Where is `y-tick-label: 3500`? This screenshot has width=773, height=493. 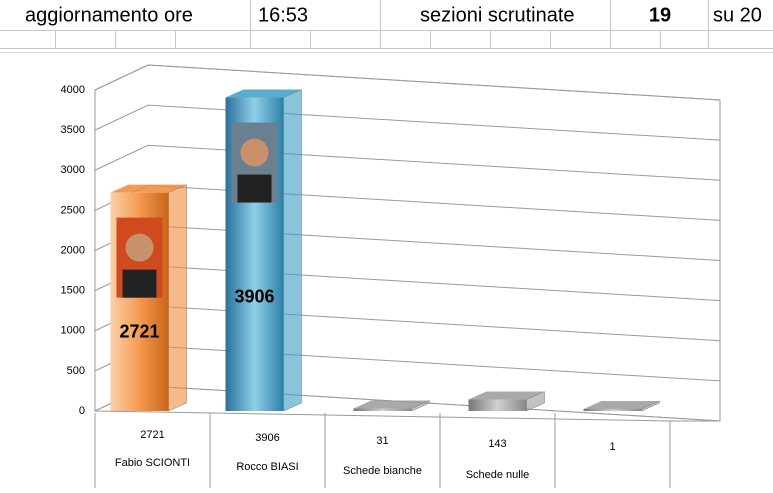
y-tick-label: 3500 is located at coordinates (73, 130).